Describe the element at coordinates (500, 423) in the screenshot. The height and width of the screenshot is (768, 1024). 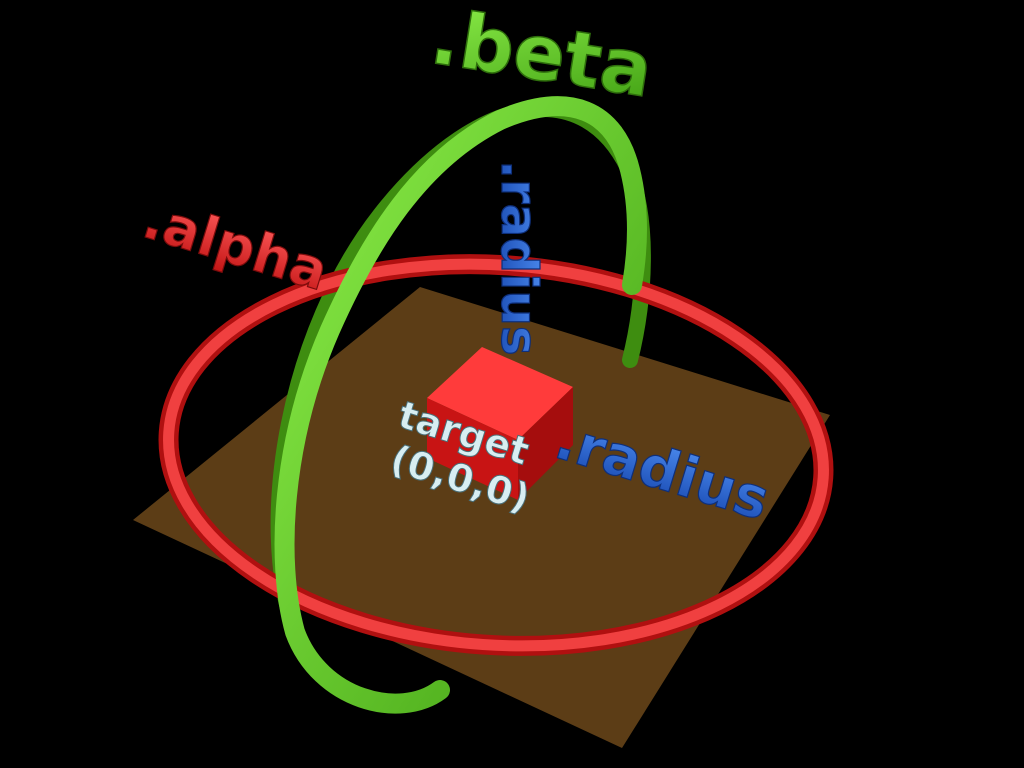
I see `target-cube` at that location.